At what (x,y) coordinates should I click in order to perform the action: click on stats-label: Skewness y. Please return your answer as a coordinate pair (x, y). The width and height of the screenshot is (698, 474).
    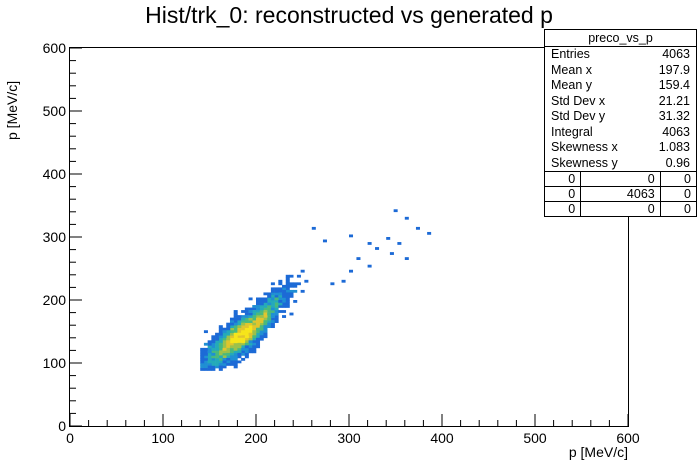
    Looking at the image, I should click on (584, 162).